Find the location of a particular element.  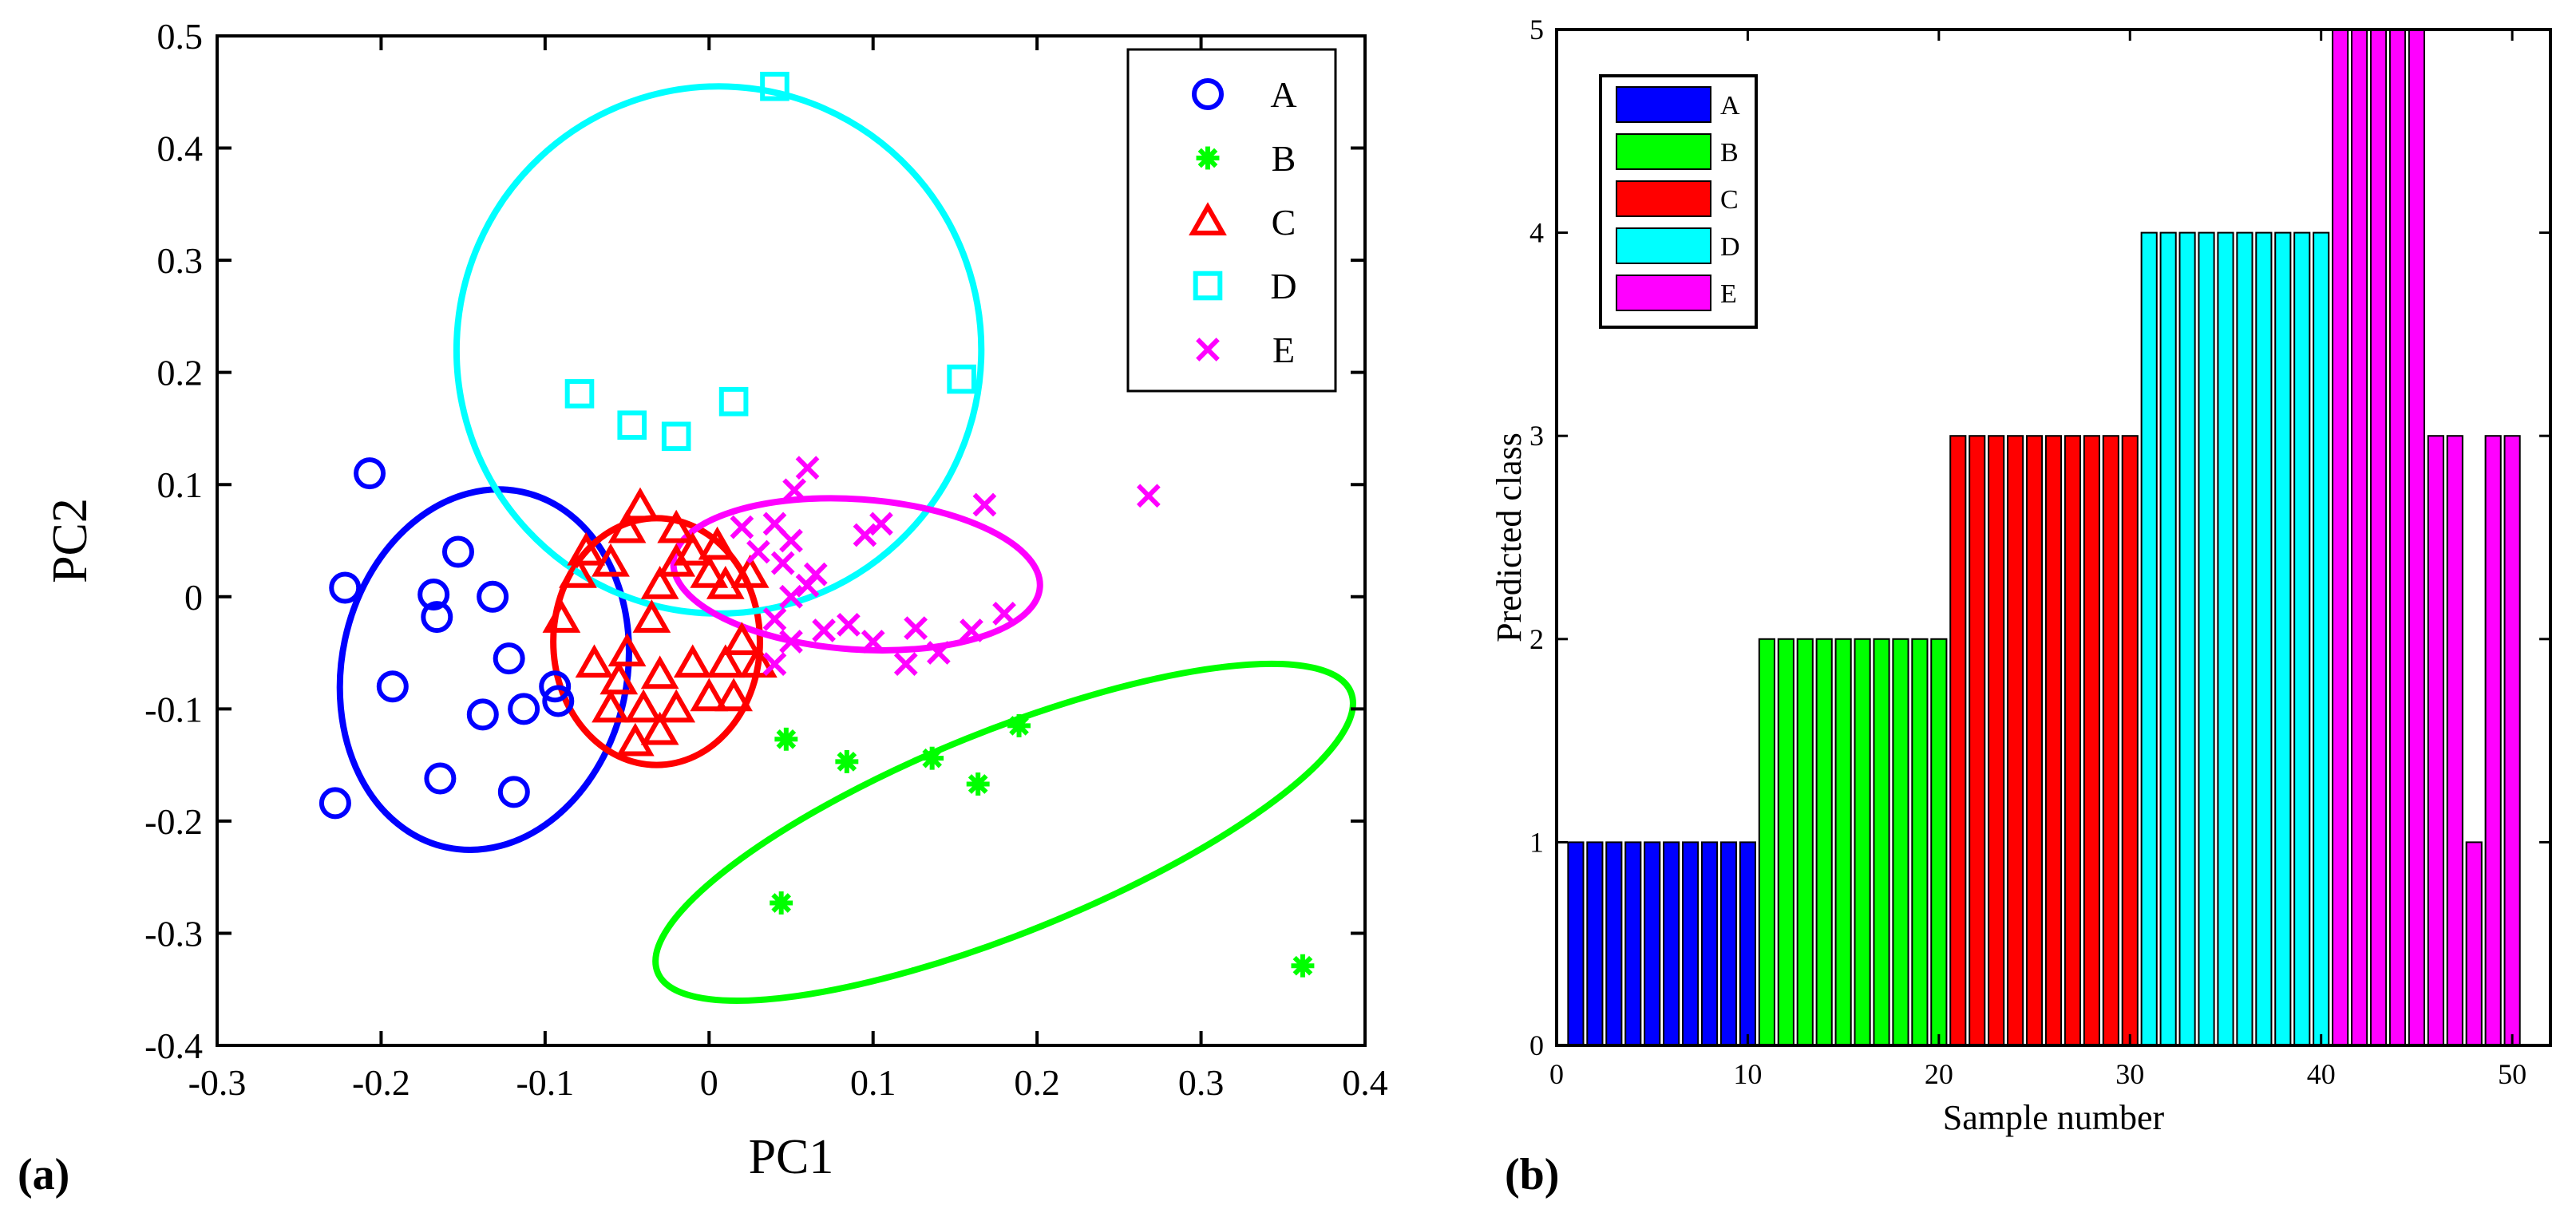

ellipse-A is located at coordinates (484, 669).